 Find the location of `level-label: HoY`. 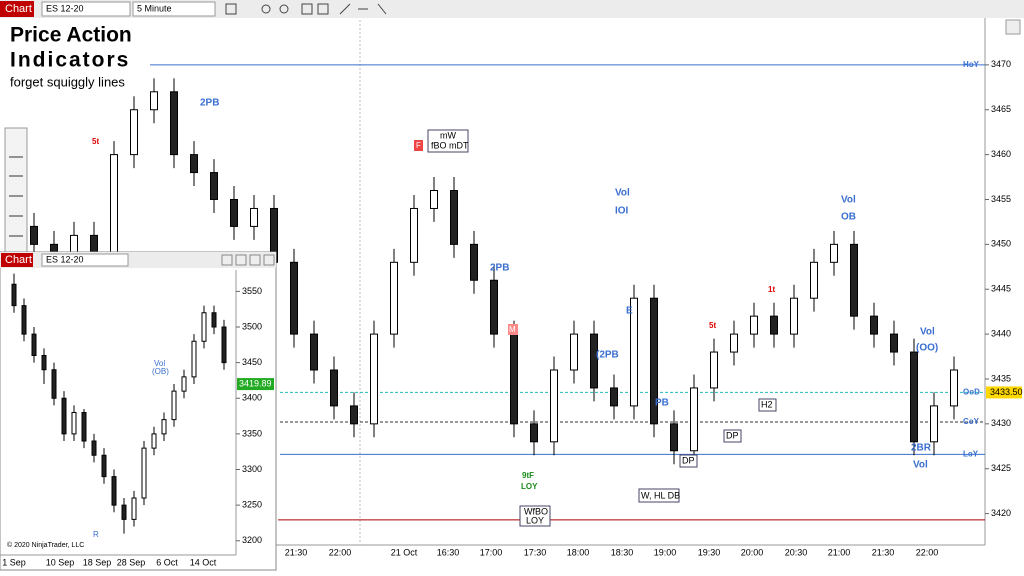

level-label: HoY is located at coordinates (971, 64).